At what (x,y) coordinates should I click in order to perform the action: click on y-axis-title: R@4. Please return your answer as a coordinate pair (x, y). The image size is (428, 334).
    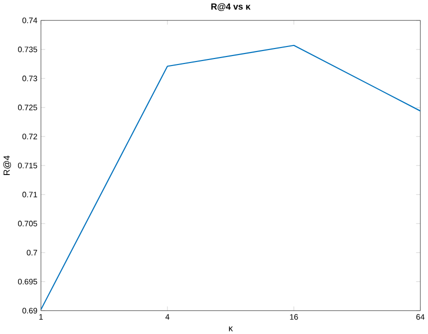
    Looking at the image, I should click on (7, 165).